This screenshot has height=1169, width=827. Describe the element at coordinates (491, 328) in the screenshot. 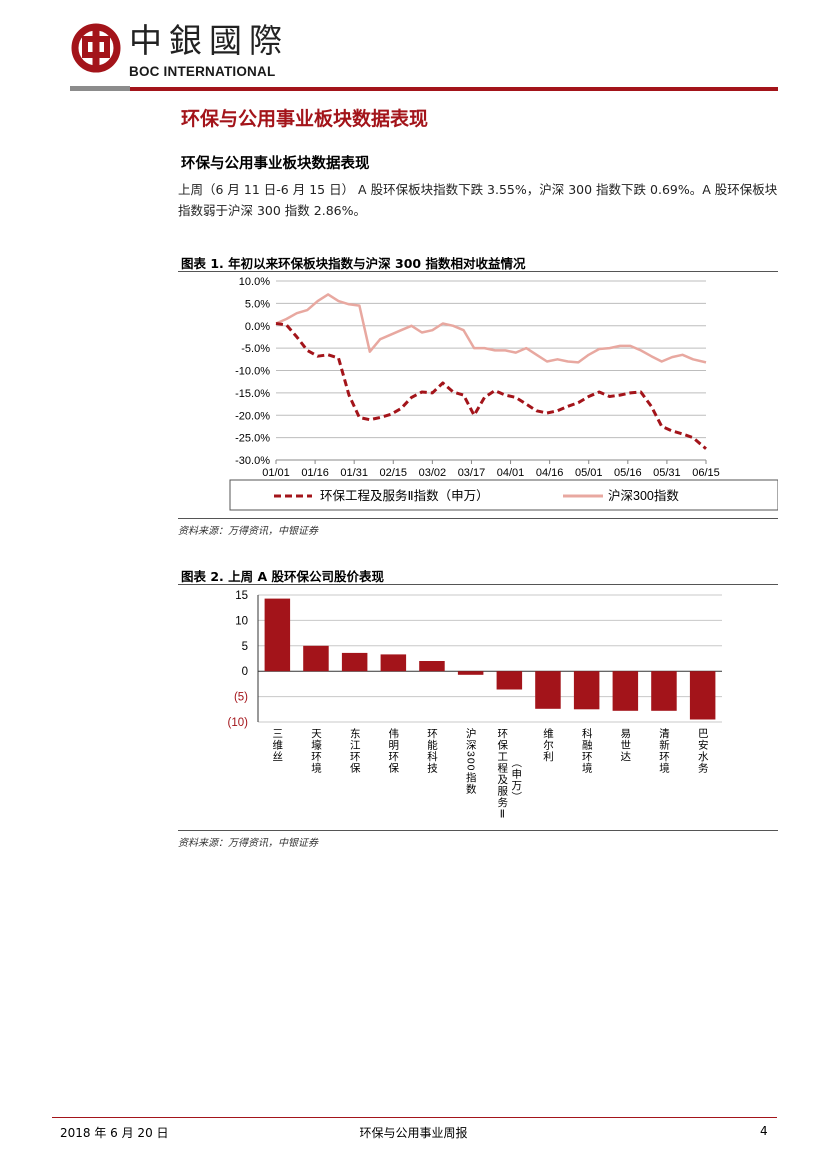

I see `series-line-csi300` at that location.